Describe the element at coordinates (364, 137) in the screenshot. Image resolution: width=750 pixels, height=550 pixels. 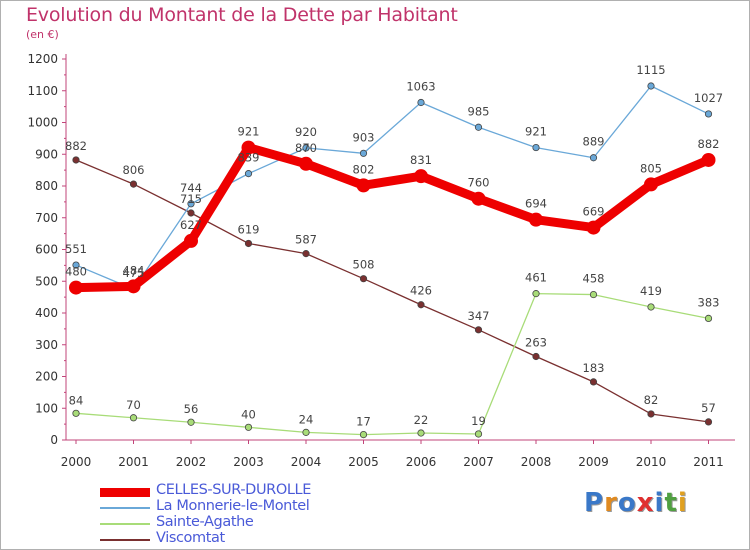
I see `data-label: 903` at that location.